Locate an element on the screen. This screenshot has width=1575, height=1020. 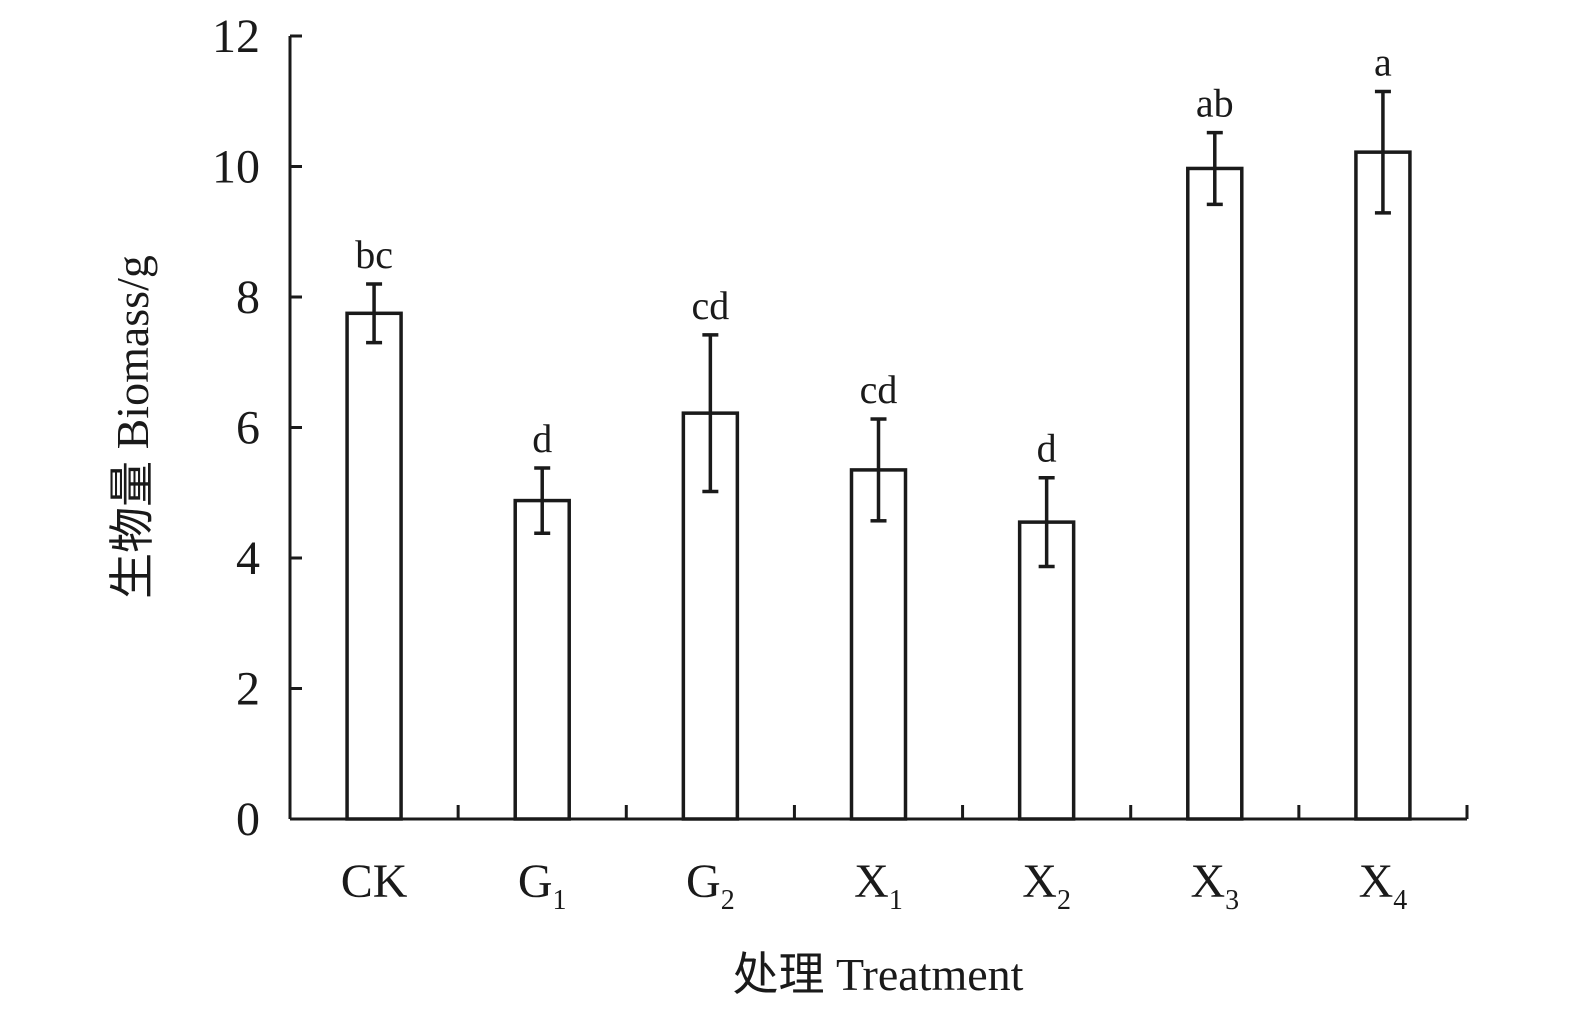
category-label: X1 is located at coordinates (878, 885).